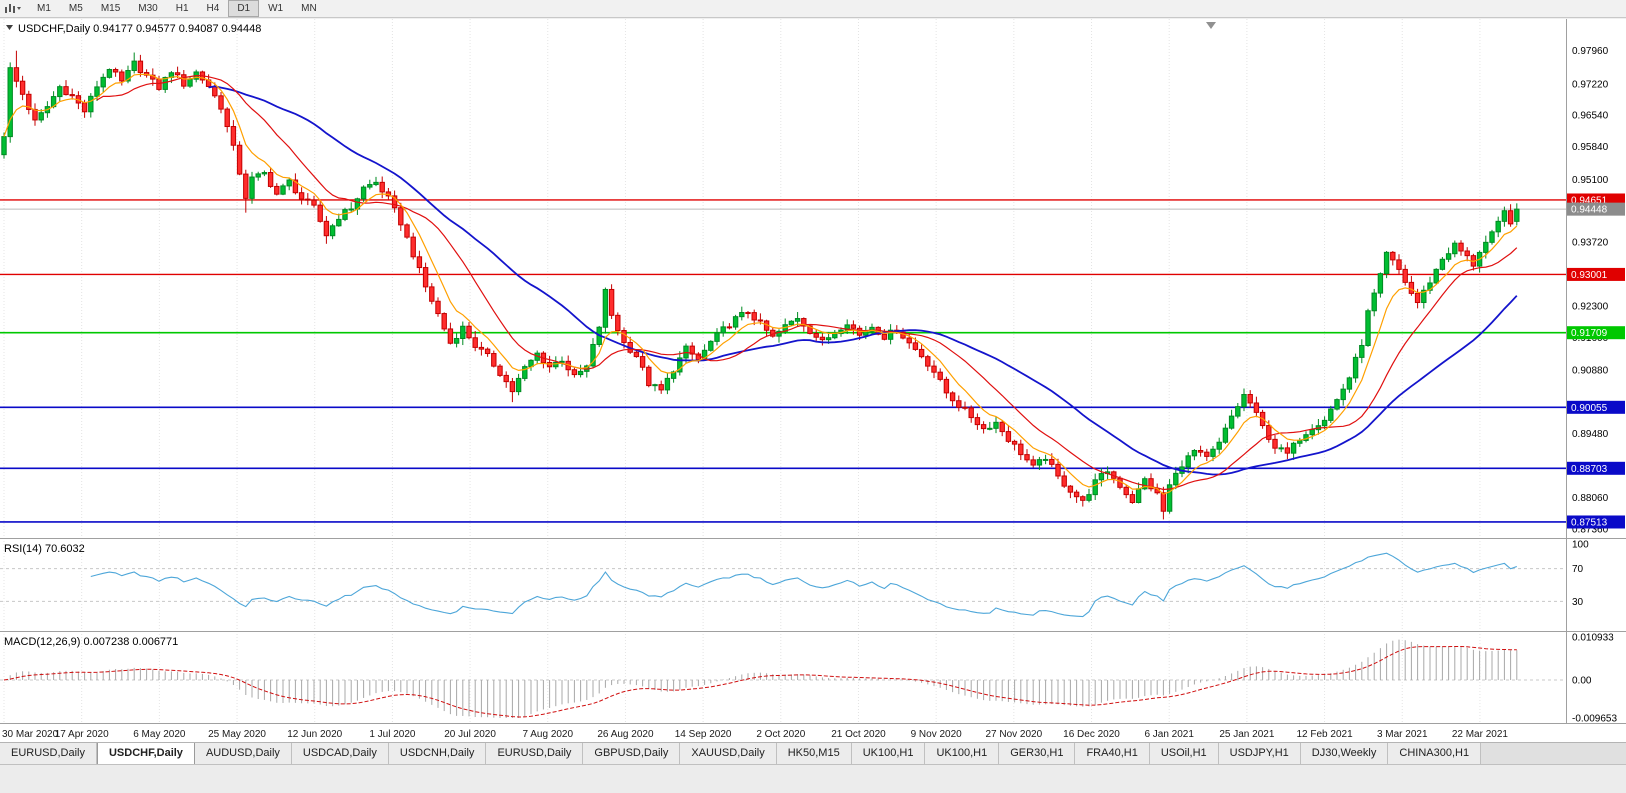  Describe the element at coordinates (535, 754) in the screenshot. I see `chart-tab-5: EURUSD,Daily` at that location.